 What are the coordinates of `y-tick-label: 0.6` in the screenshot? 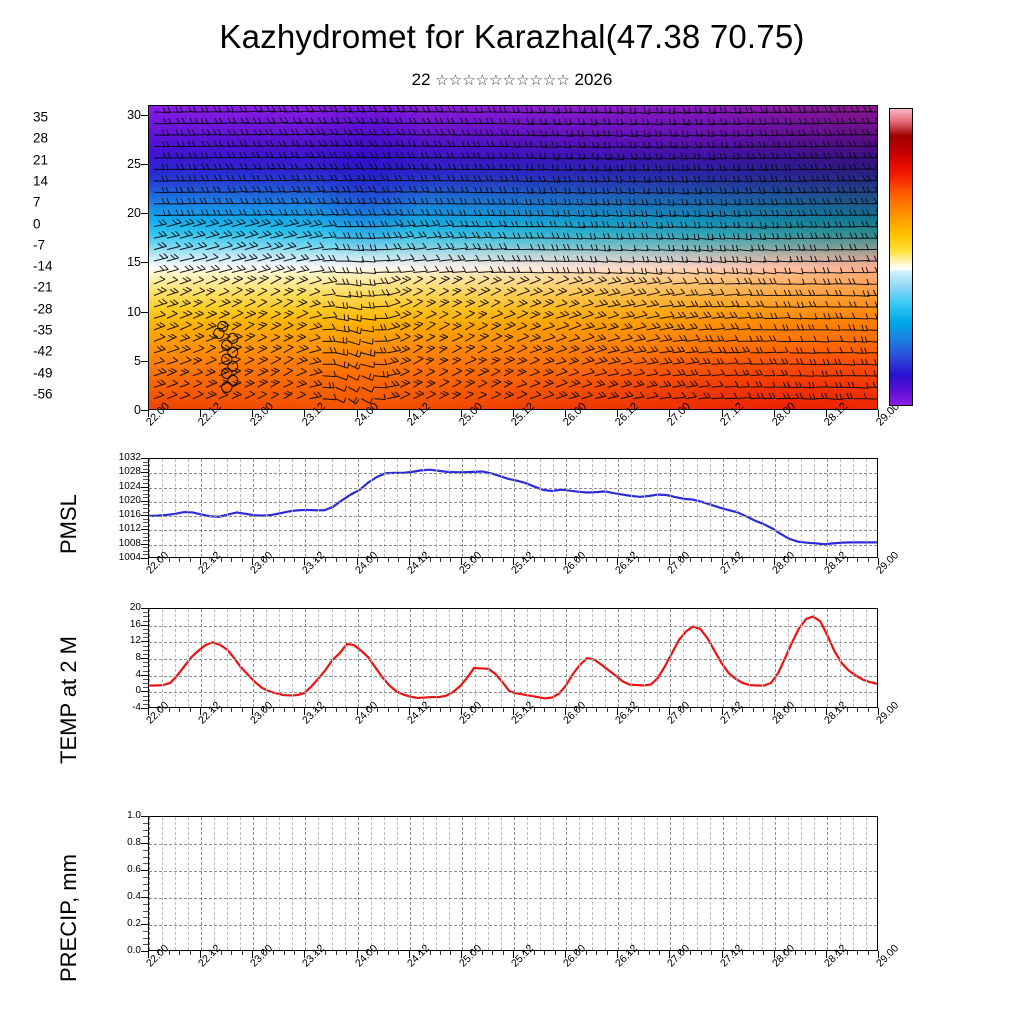 It's located at (134, 869).